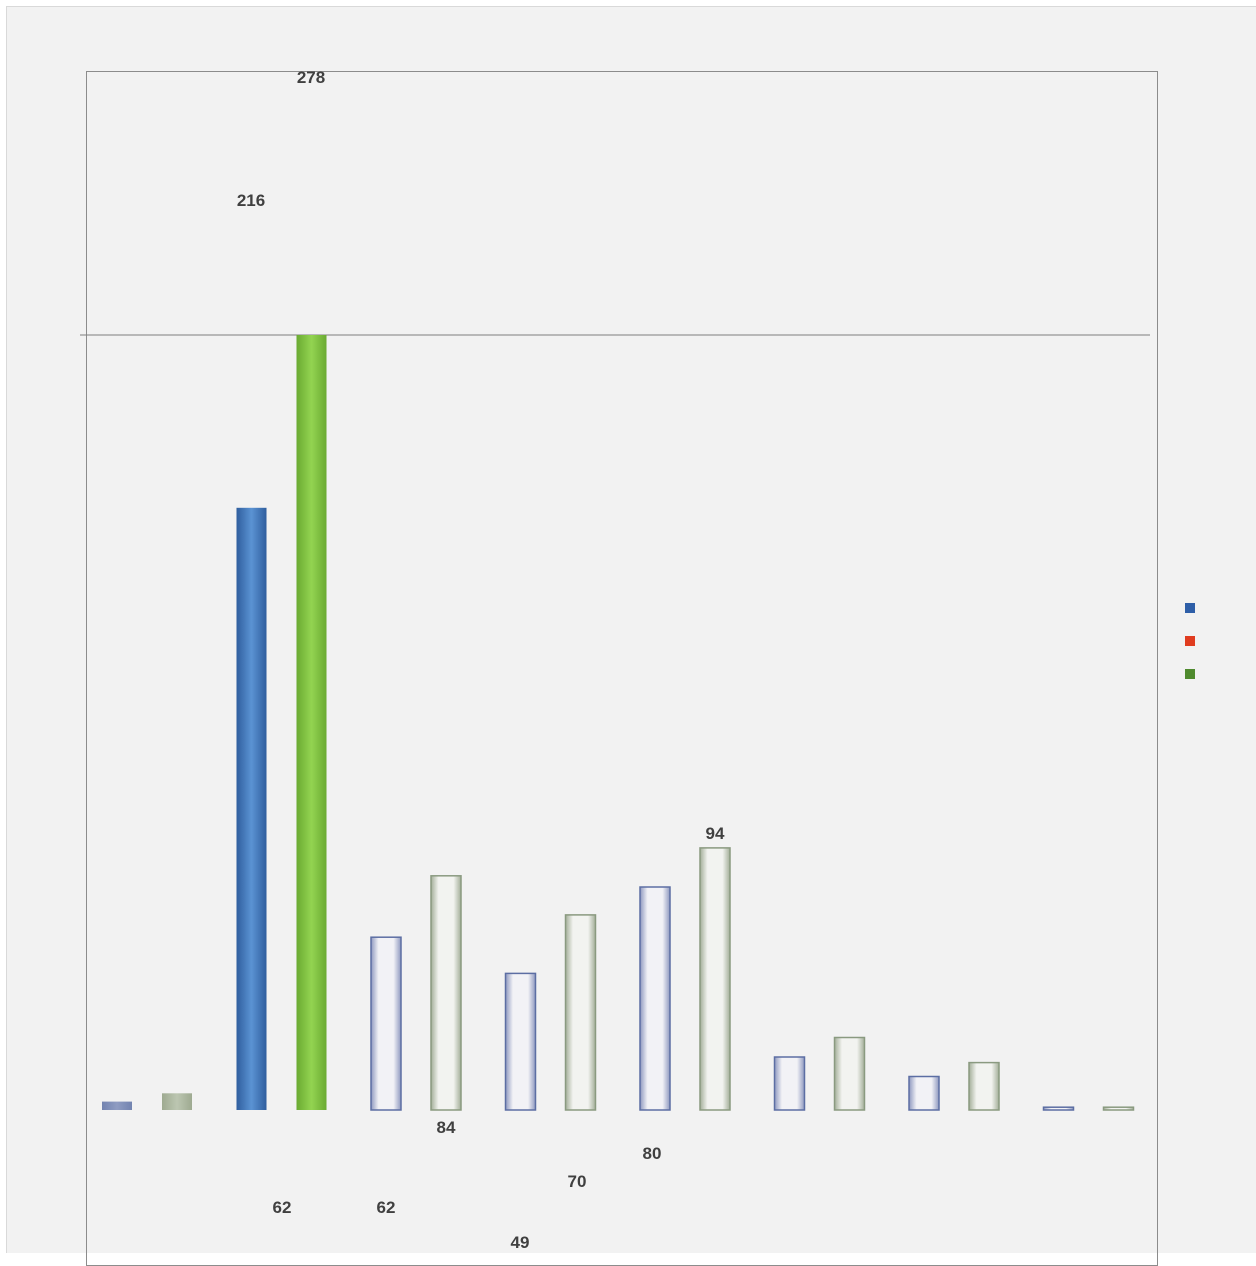 The height and width of the screenshot is (1266, 1256). What do you see at coordinates (251, 200) in the screenshot?
I see `data-label: 216` at bounding box center [251, 200].